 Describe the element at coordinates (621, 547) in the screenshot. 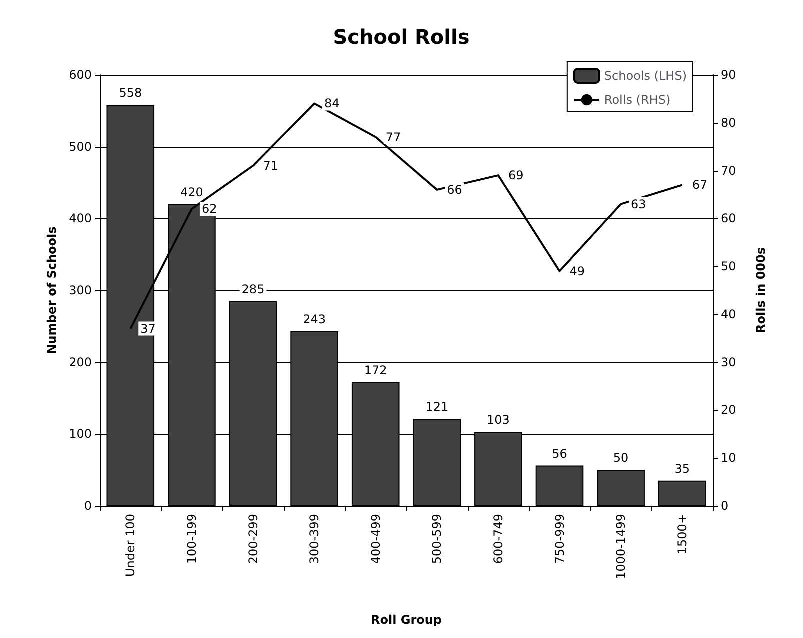

I see `x-tick-label: 1000-1499` at that location.